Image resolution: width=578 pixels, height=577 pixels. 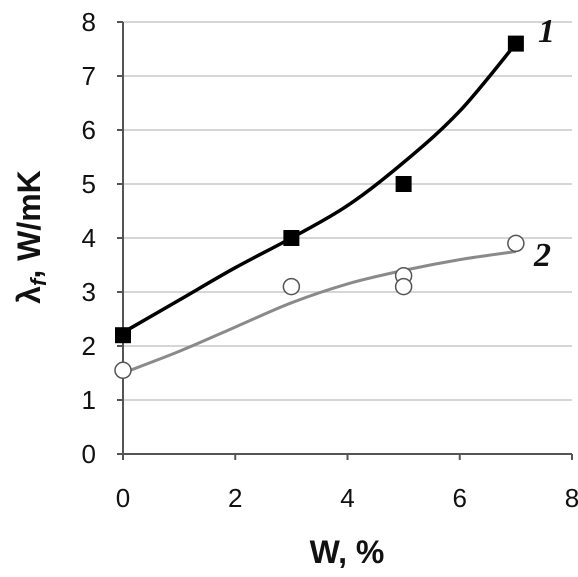 What do you see at coordinates (542, 255) in the screenshot?
I see `series-label-2: 2` at bounding box center [542, 255].